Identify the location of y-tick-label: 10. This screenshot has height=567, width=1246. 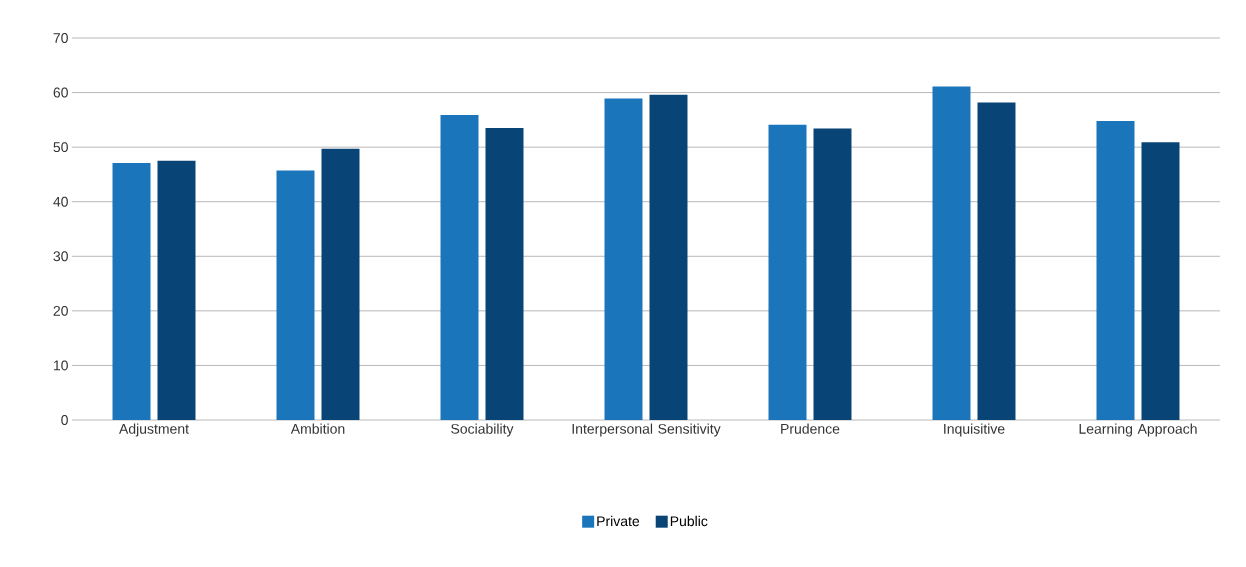
(60, 365).